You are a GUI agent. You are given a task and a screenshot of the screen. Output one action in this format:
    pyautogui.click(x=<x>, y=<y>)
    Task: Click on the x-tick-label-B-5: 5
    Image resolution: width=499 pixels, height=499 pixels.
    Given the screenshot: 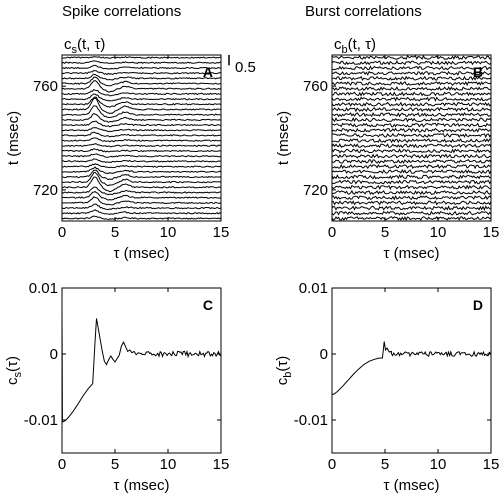 What is the action you would take?
    pyautogui.click(x=385, y=232)
    